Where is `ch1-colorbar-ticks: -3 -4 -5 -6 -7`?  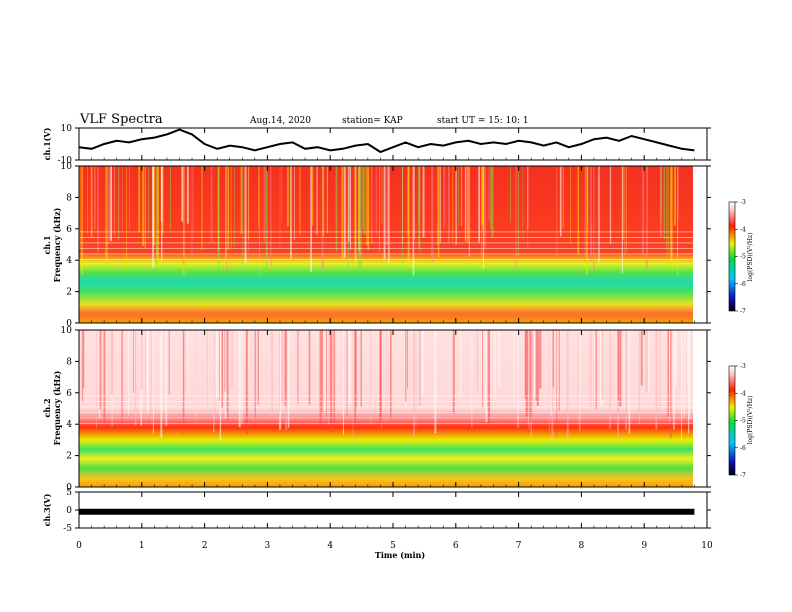
ch1-colorbar-ticks: -3 -4 -5 -6 -7 is located at coordinates (740, 257).